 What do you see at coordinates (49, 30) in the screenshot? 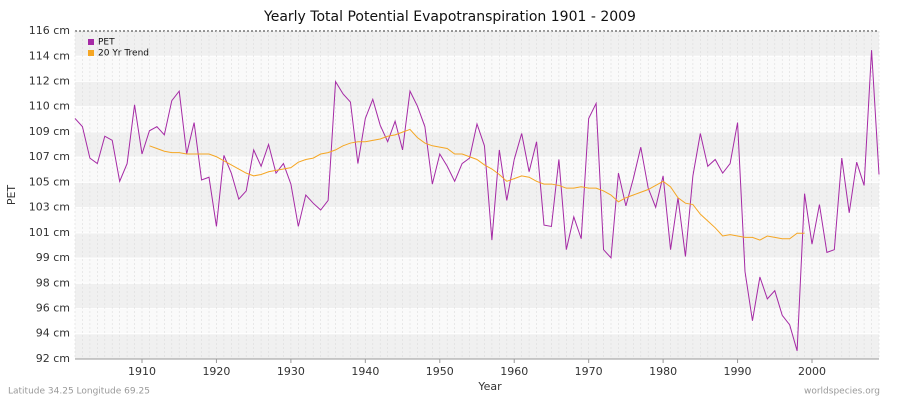
I see `y-tick-label: 116 cm` at bounding box center [49, 30].